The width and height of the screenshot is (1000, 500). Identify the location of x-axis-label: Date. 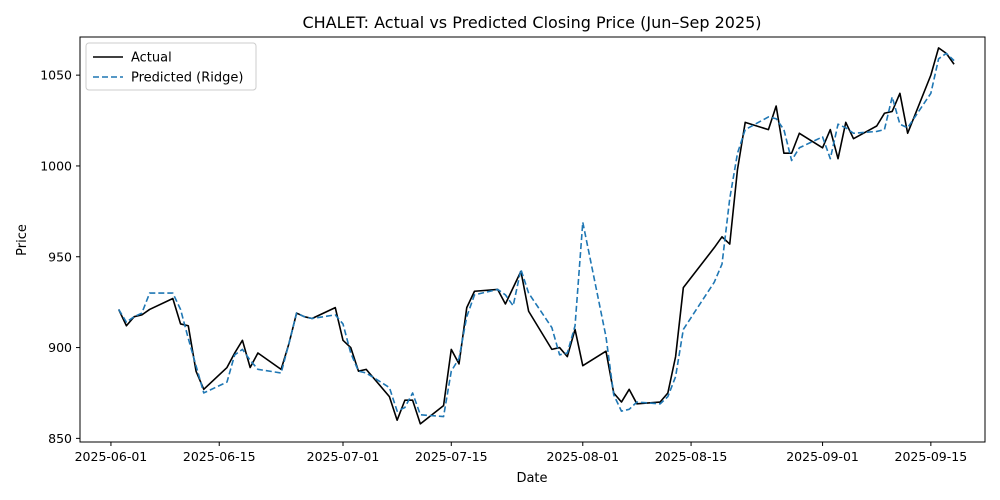
(531, 478).